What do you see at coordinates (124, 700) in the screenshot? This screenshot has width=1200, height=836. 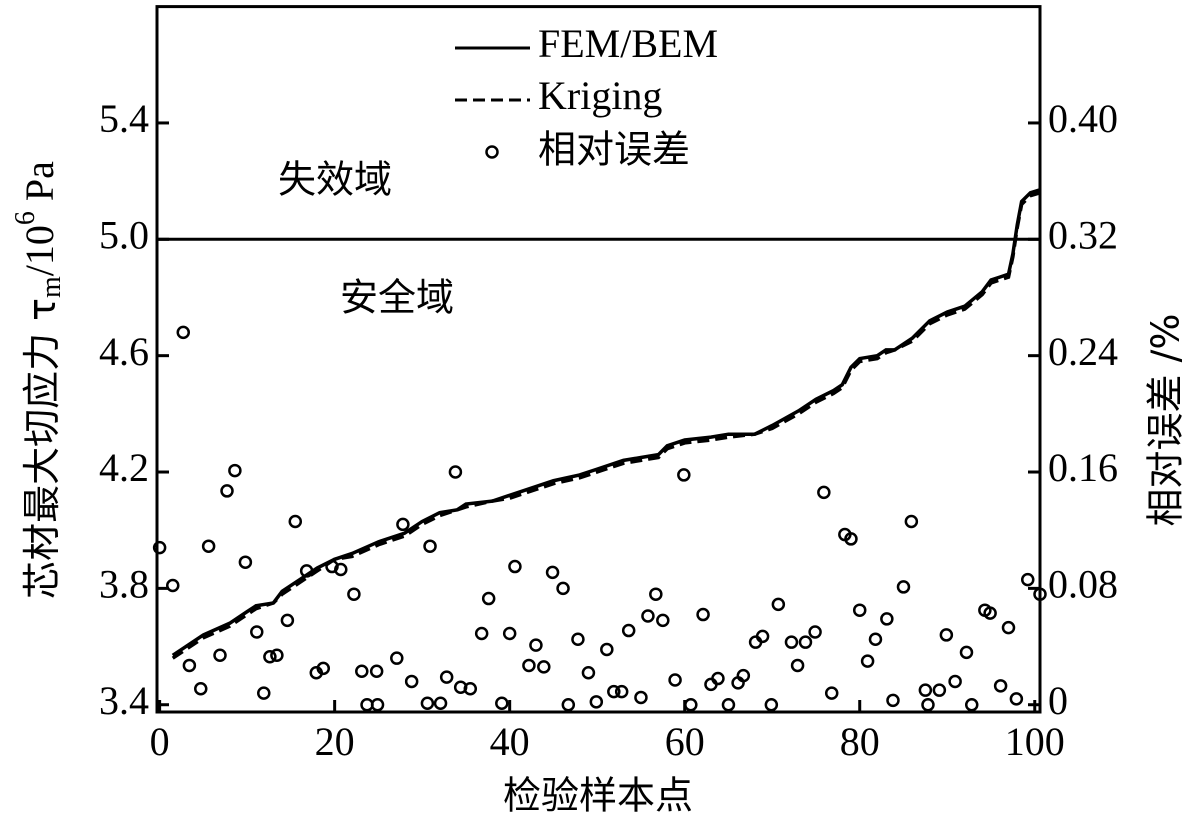 I see `y-tick-label: 3.4` at bounding box center [124, 700].